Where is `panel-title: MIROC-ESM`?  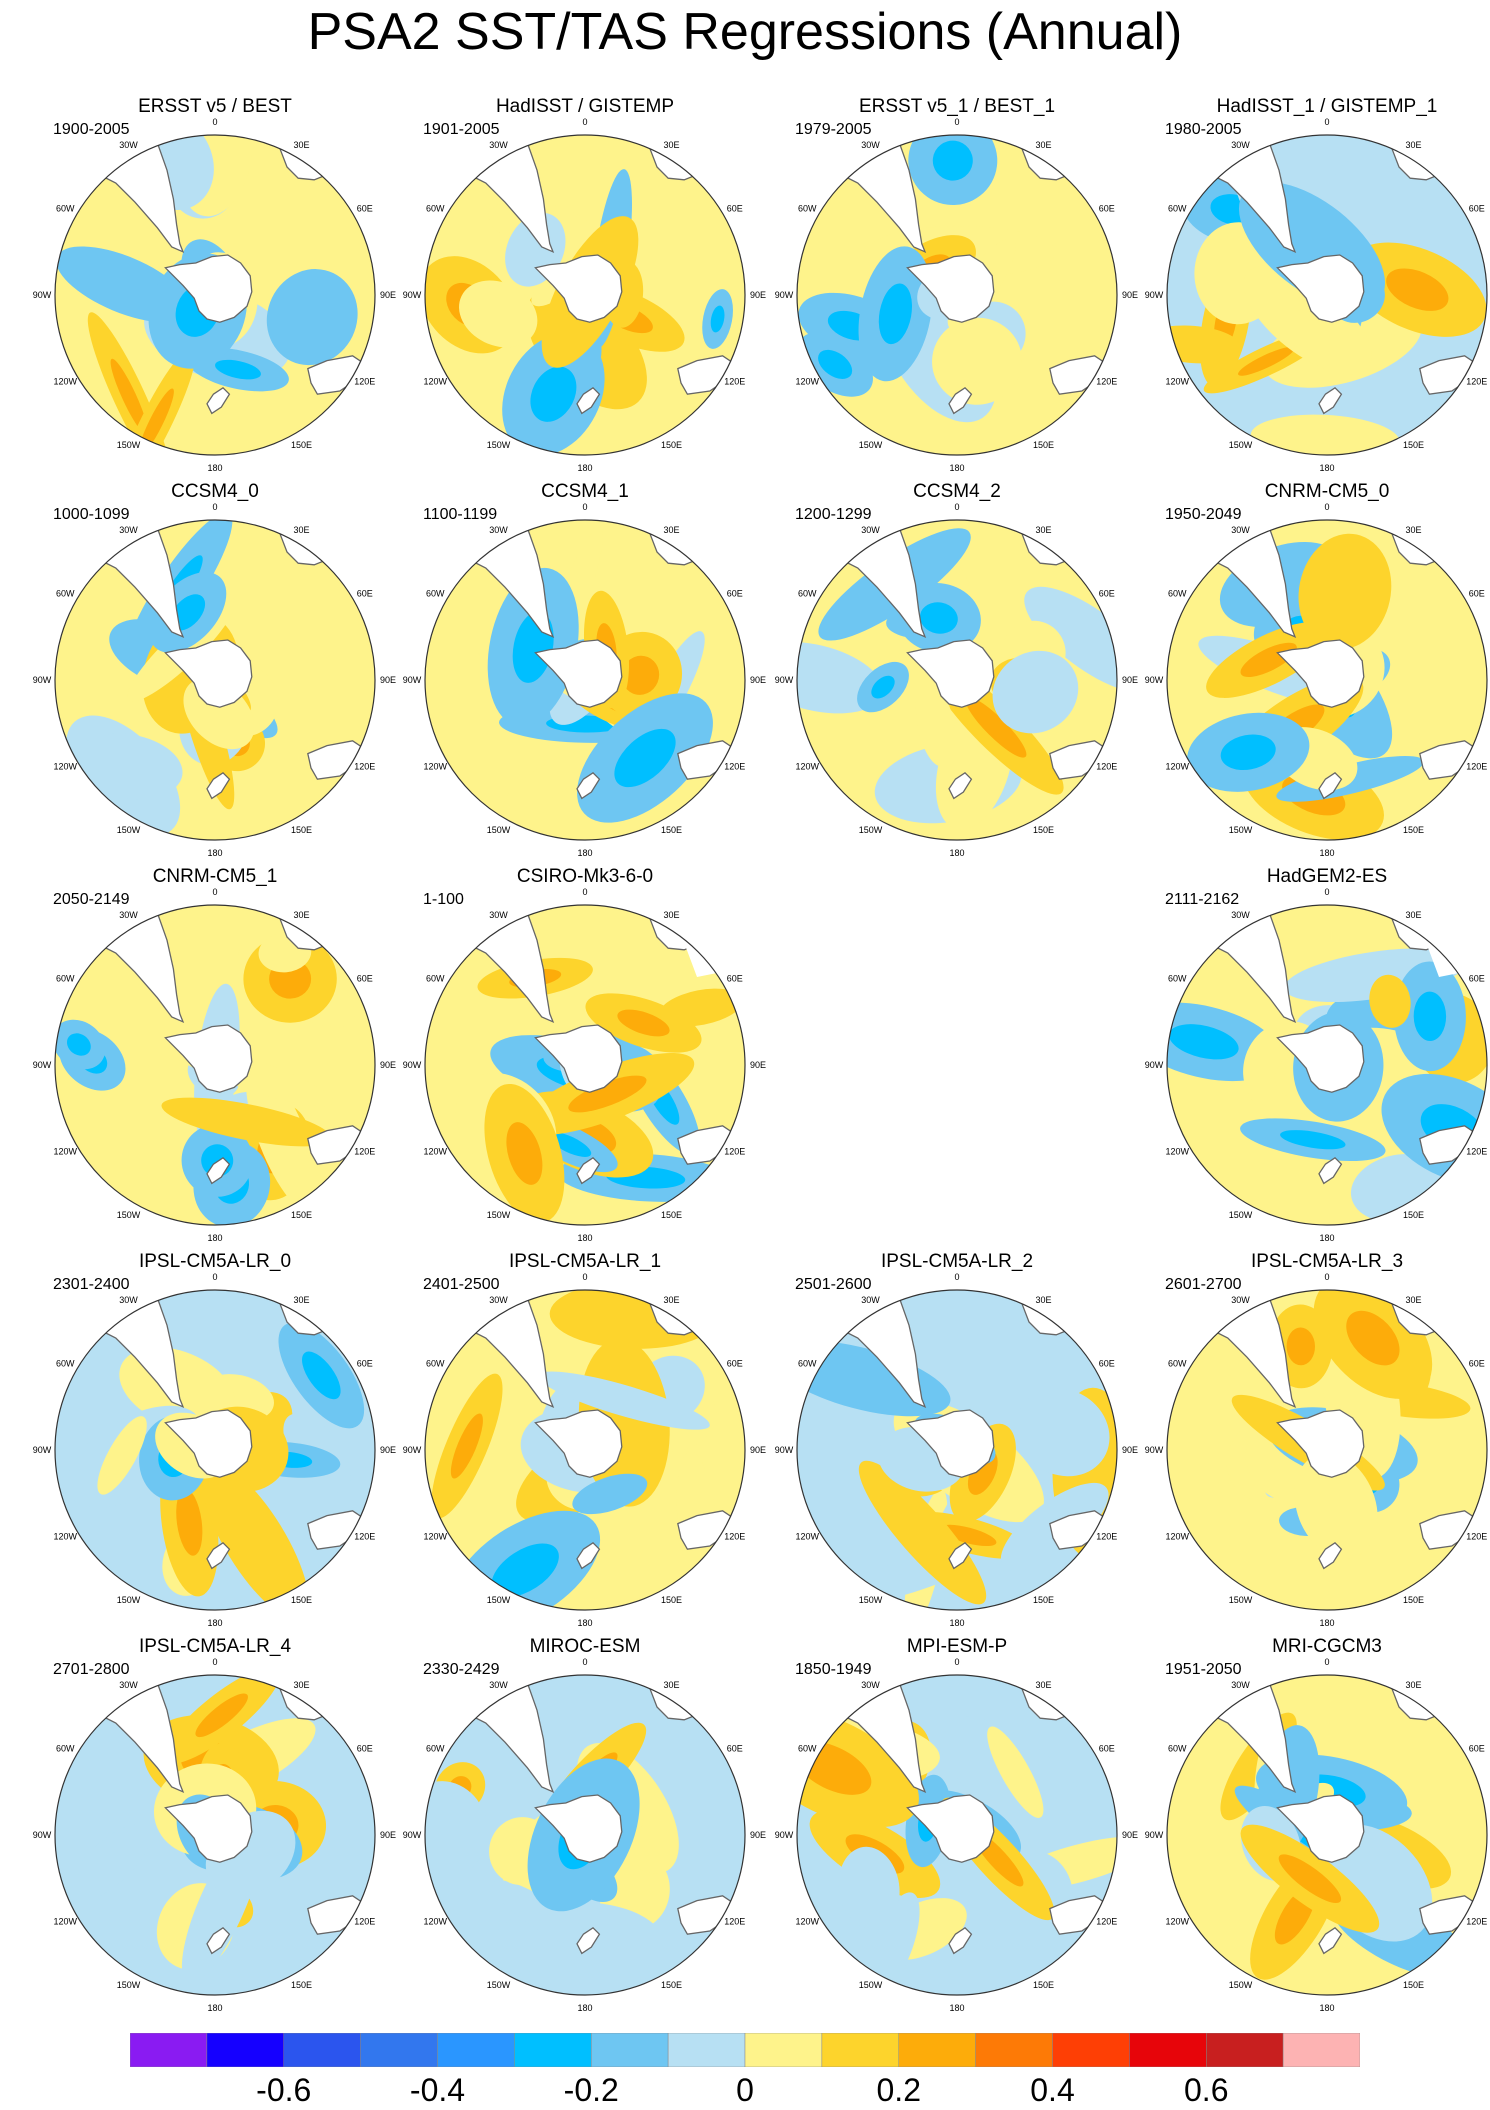 panel-title: MIROC-ESM is located at coordinates (585, 1646).